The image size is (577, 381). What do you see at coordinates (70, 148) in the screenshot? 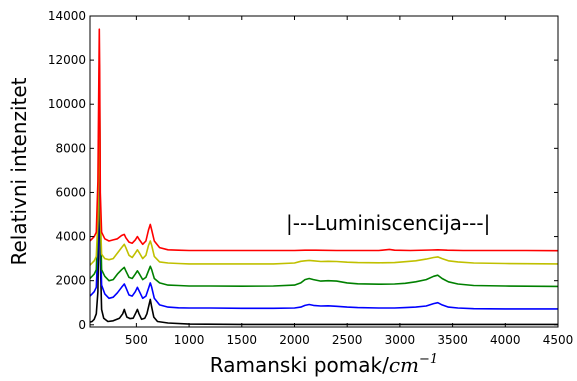
I see `y-tick-label: 8000` at bounding box center [70, 148].